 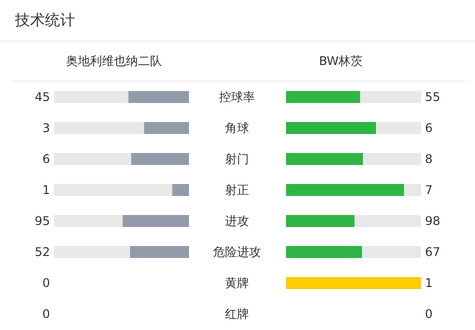 What do you see at coordinates (432, 221) in the screenshot?
I see `text: 98` at bounding box center [432, 221].